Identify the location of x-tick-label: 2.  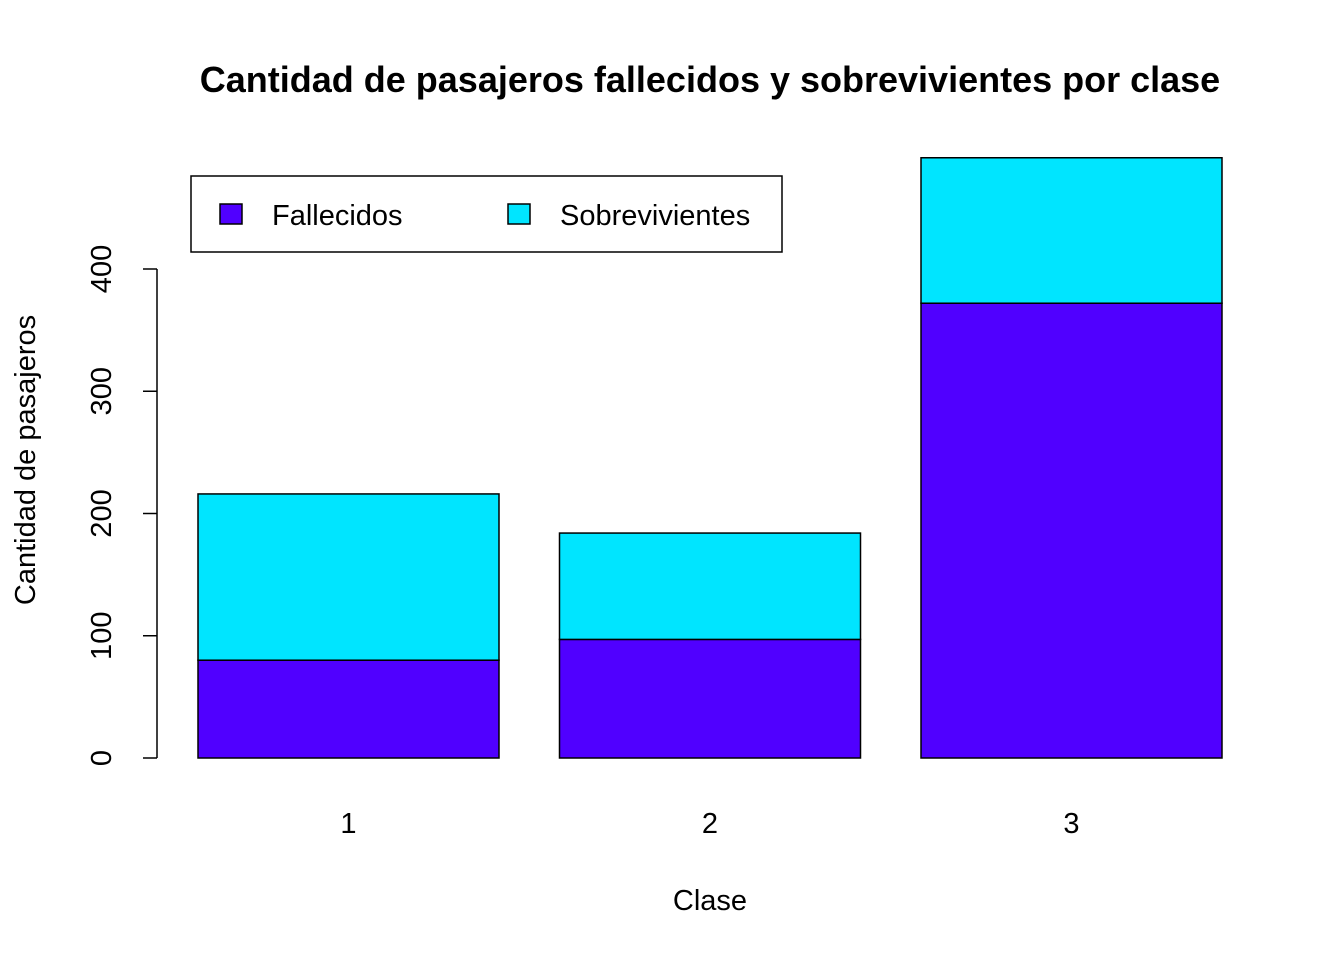
(710, 824).